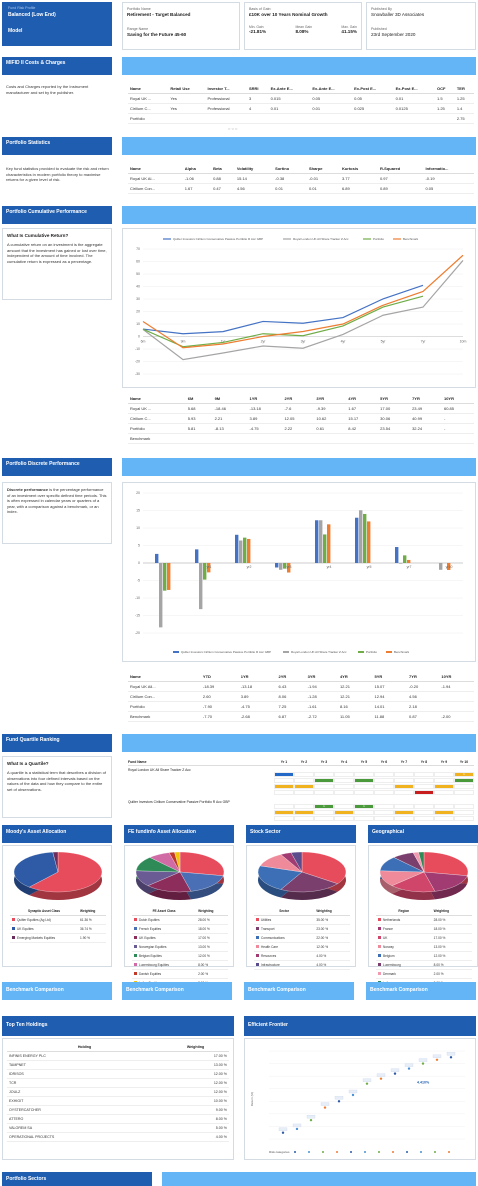 The width and height of the screenshot is (478, 1186). Describe the element at coordinates (143, 342) in the screenshot. I see `x-tick-label: 6m` at that location.